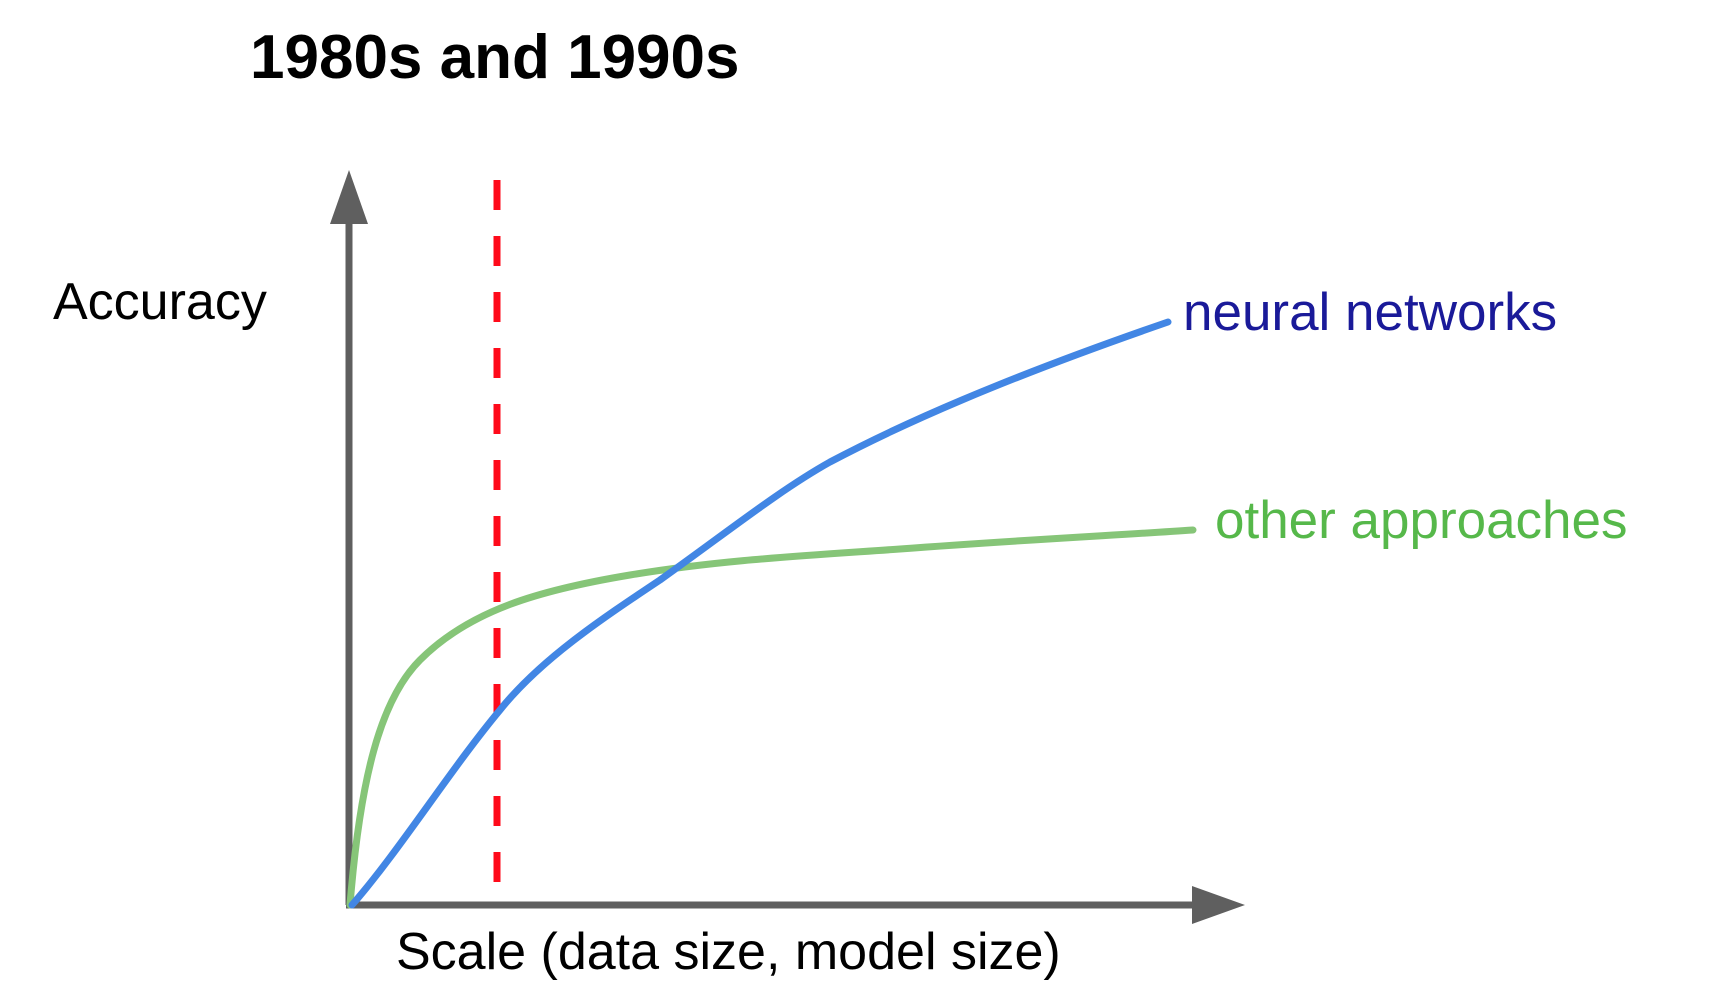  Describe the element at coordinates (728, 952) in the screenshot. I see `x-axis-label: Scale (data size, model size)` at that location.